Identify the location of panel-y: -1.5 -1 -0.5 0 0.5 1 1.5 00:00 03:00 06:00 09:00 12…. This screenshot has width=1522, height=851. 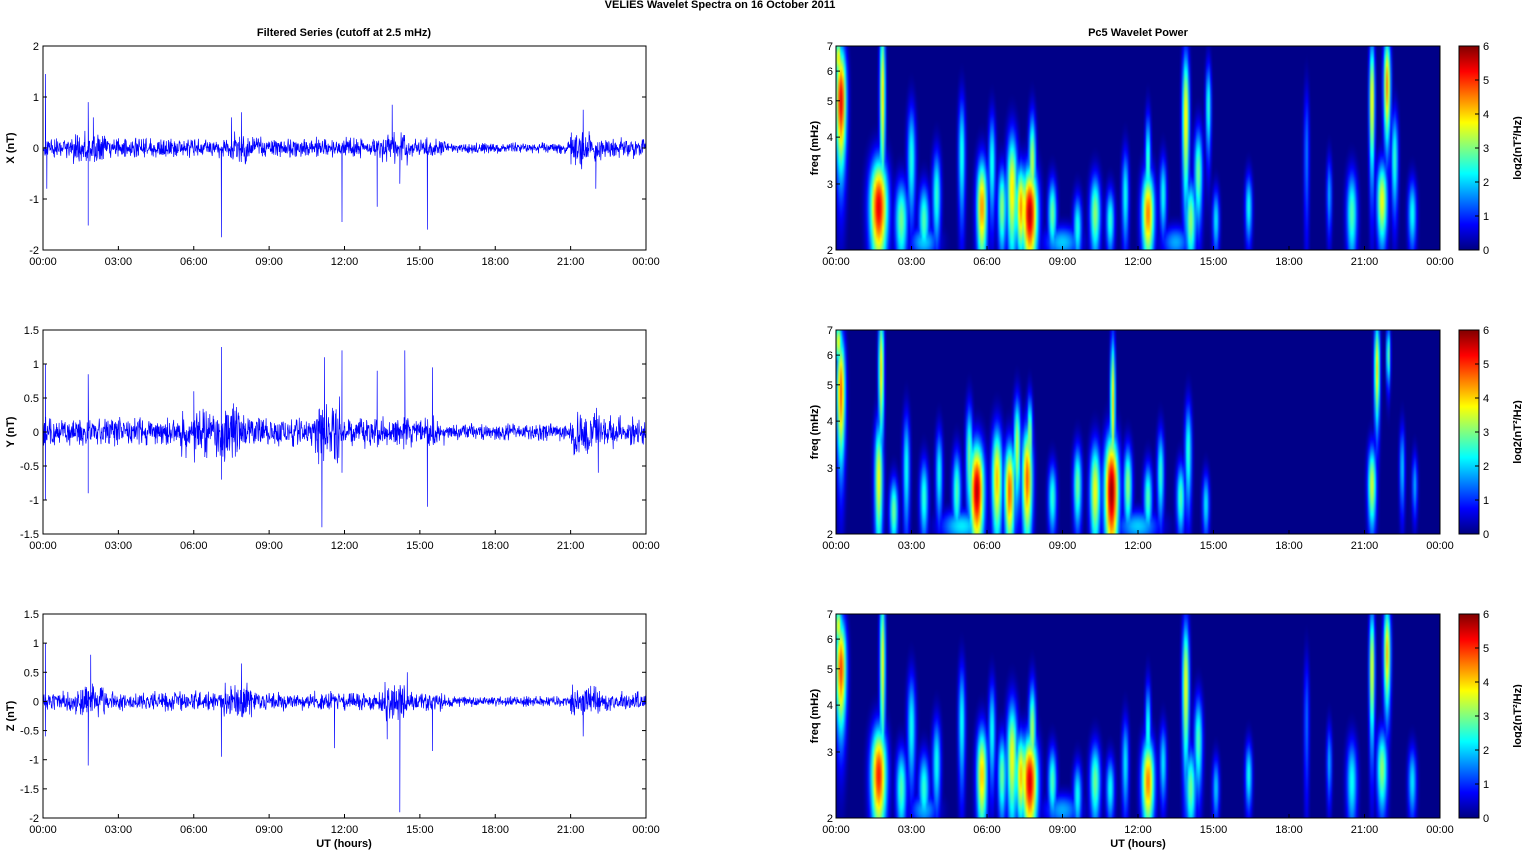
(332, 438).